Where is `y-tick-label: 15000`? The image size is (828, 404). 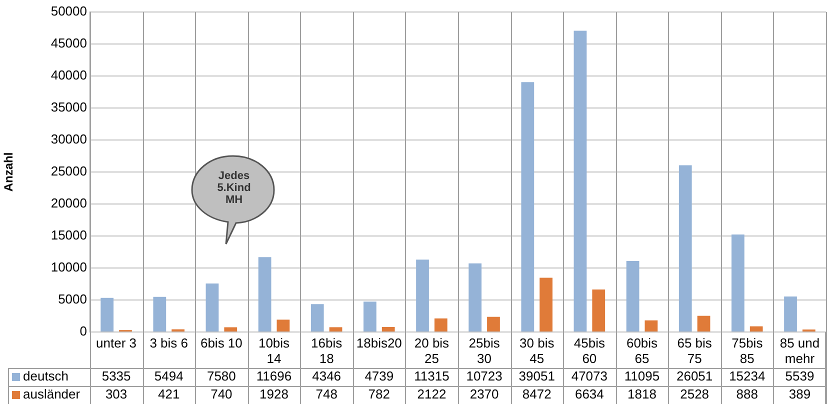 y-tick-label: 15000 is located at coordinates (68, 235).